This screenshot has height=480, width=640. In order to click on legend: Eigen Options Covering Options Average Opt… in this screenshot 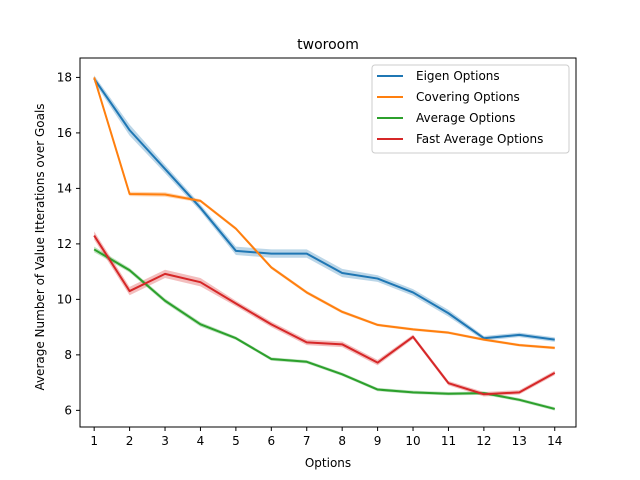, I will do `click(470, 109)`.